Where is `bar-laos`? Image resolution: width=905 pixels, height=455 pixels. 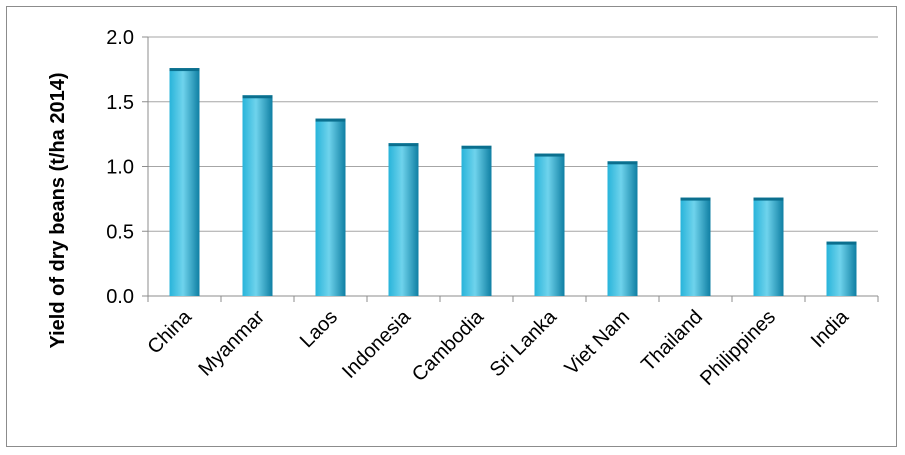
bar-laos is located at coordinates (330, 207).